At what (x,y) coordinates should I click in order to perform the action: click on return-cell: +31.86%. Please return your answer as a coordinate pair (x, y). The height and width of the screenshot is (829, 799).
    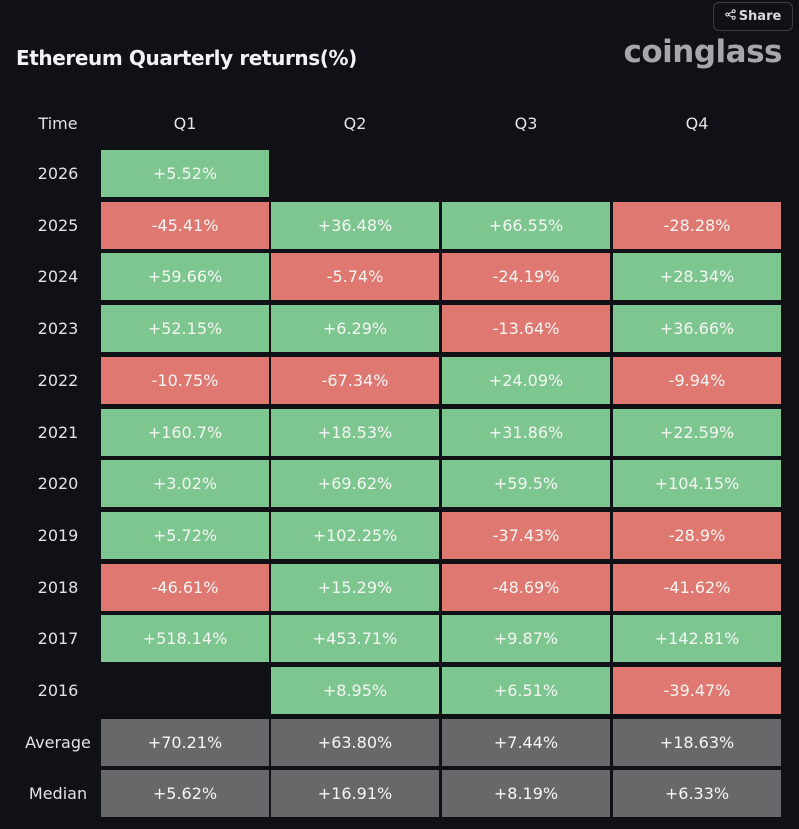
    Looking at the image, I should click on (526, 432).